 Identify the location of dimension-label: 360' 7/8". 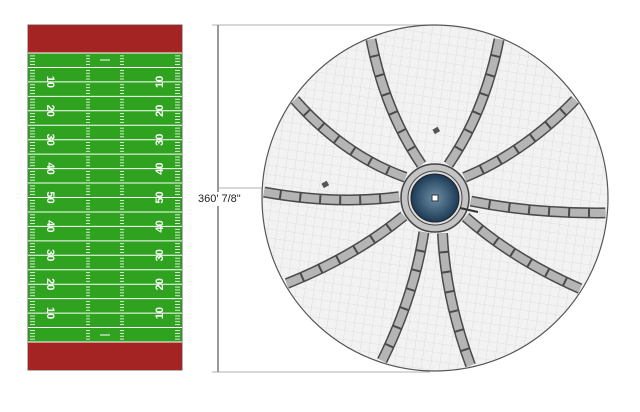
(219, 199).